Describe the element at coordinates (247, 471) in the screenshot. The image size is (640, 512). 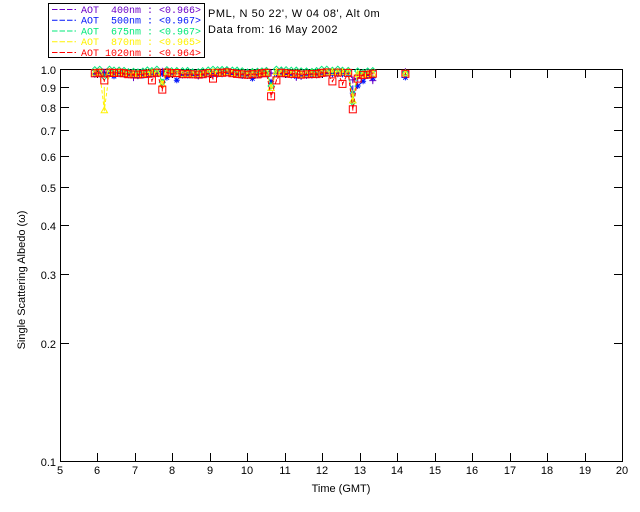
I see `svg-text: 10` at that location.